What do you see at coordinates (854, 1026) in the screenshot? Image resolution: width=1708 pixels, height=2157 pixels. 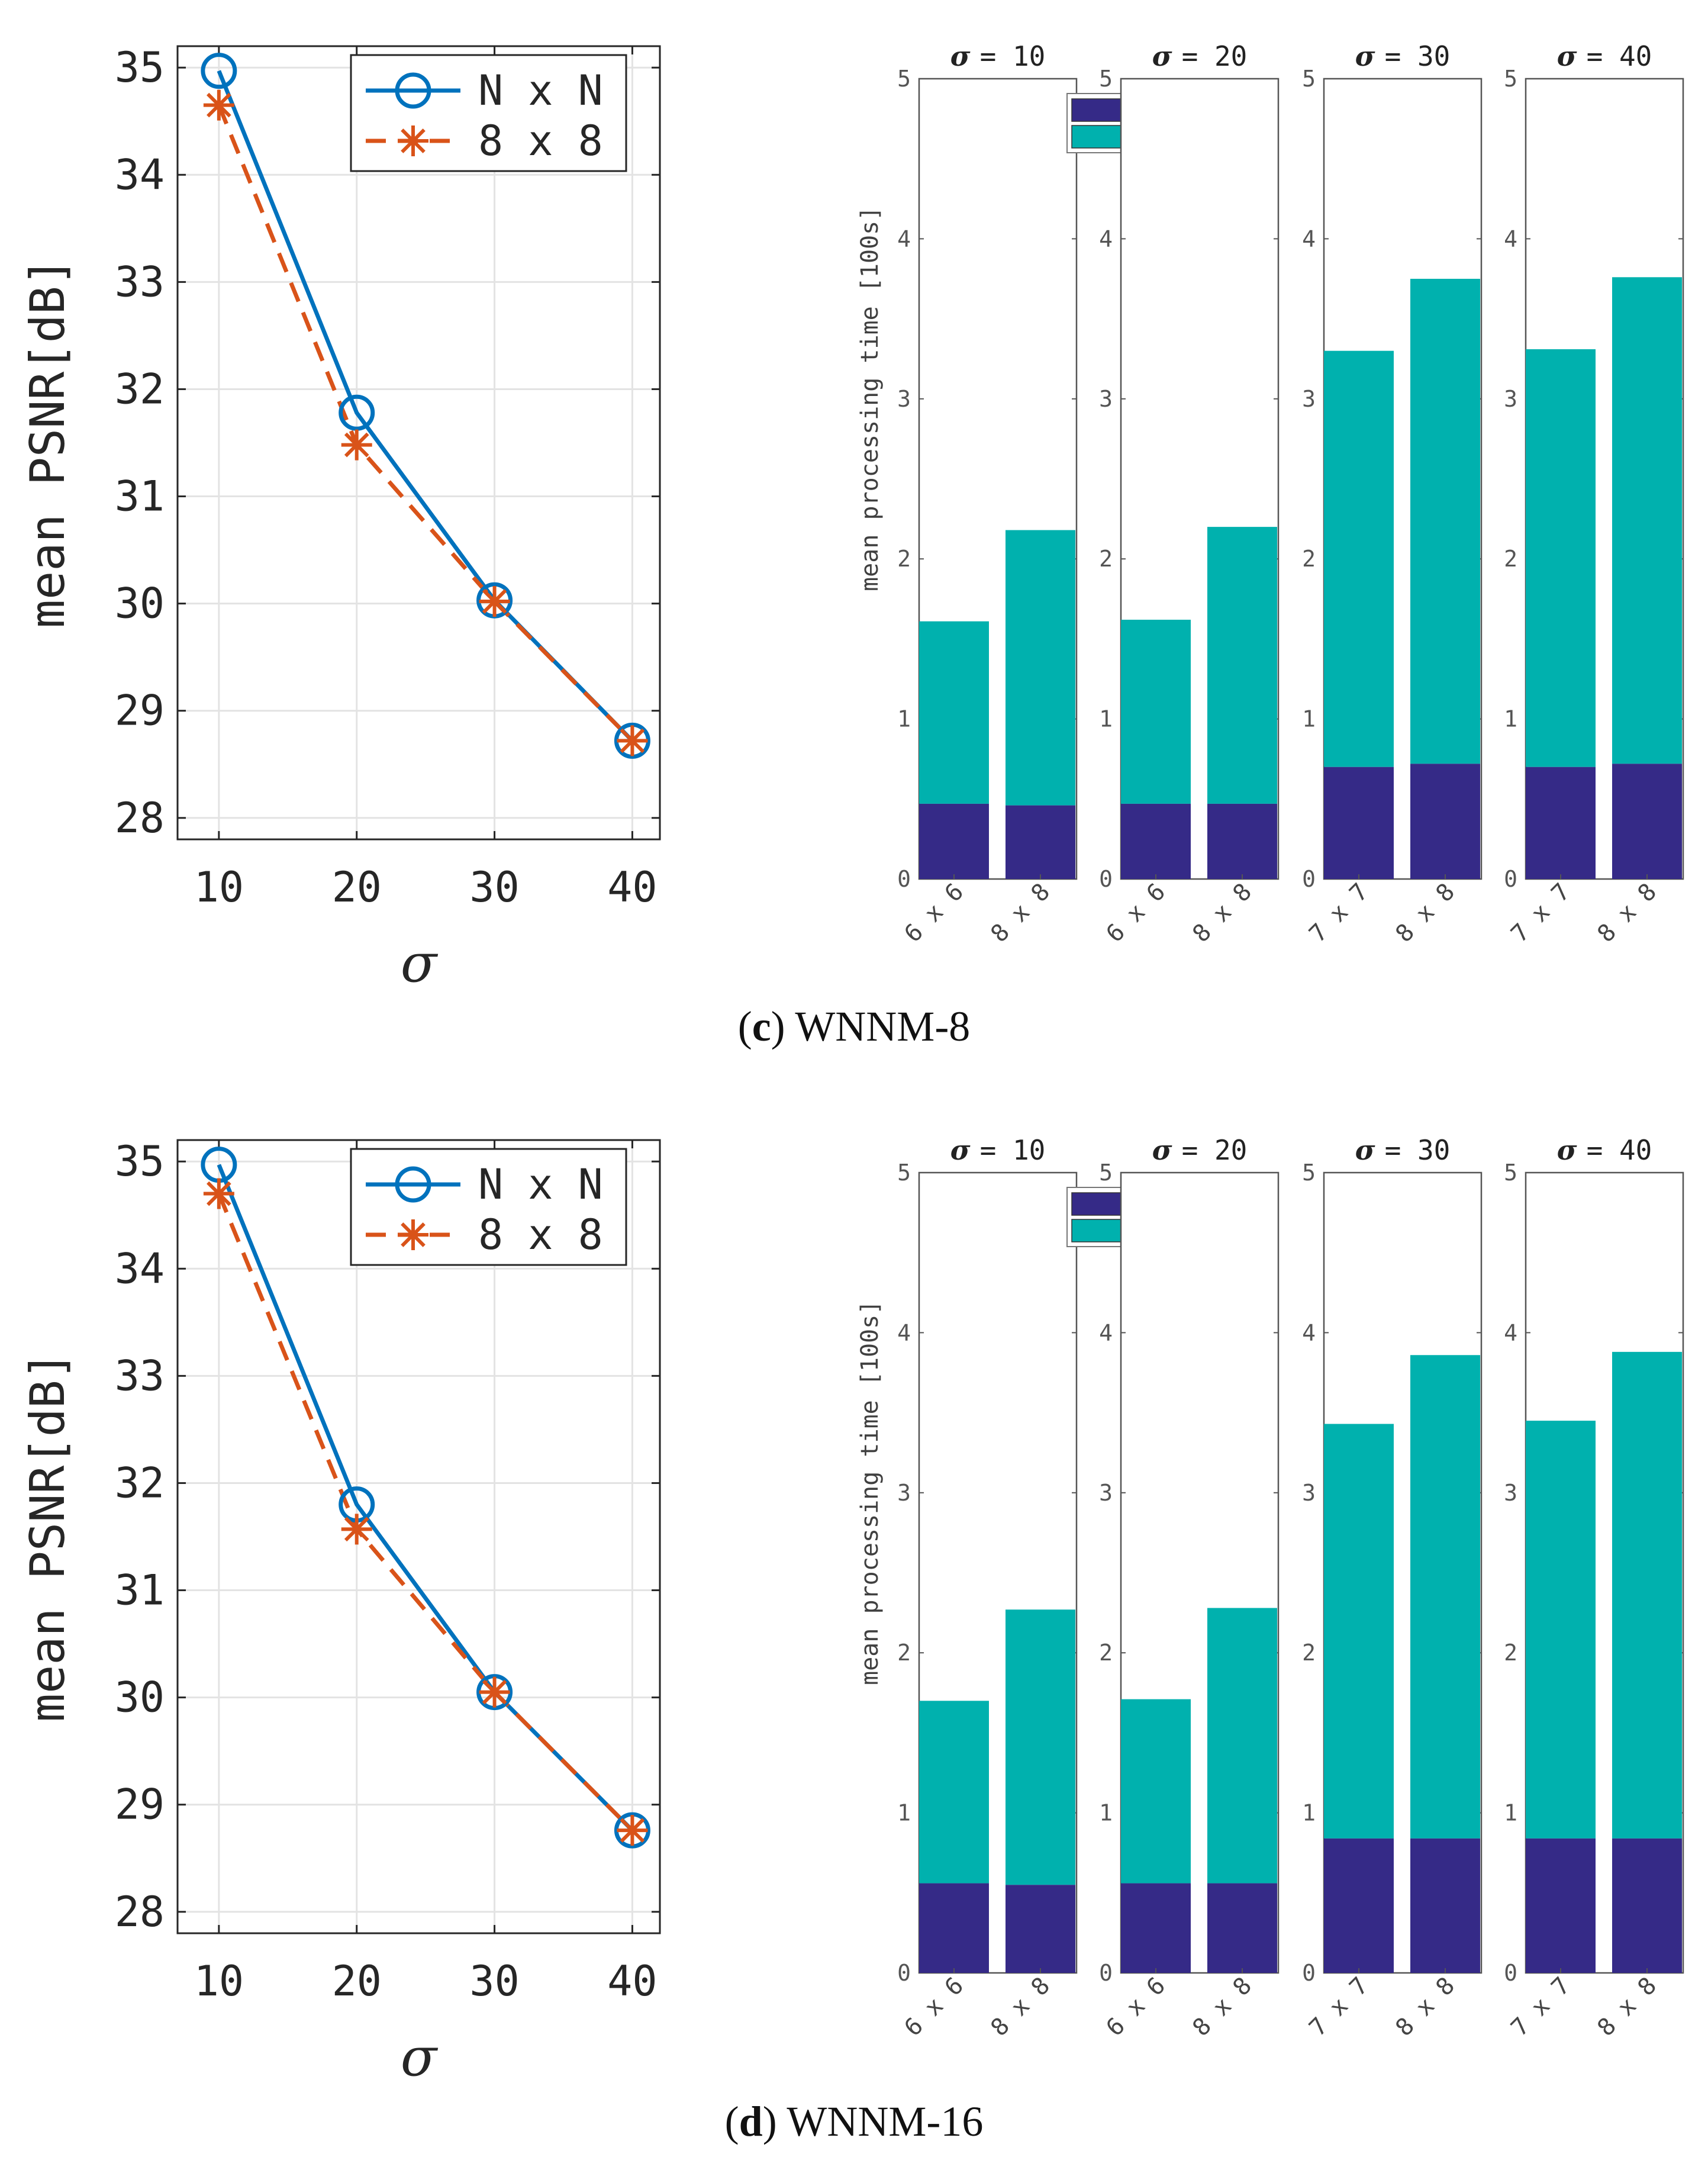 I see `figure-caption: (c) WNNM-8` at bounding box center [854, 1026].